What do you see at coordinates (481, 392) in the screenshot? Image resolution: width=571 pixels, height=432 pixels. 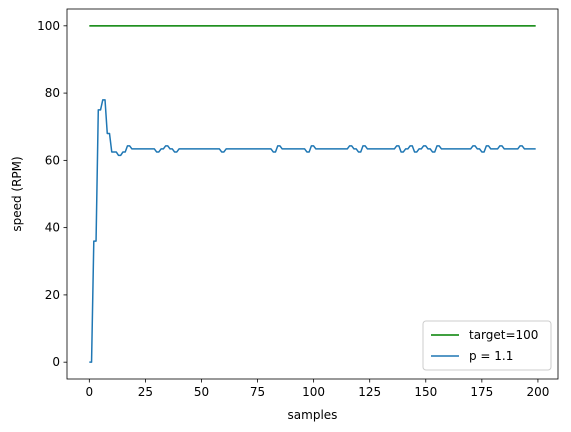 I see `x-tick-label: 175` at bounding box center [481, 392].